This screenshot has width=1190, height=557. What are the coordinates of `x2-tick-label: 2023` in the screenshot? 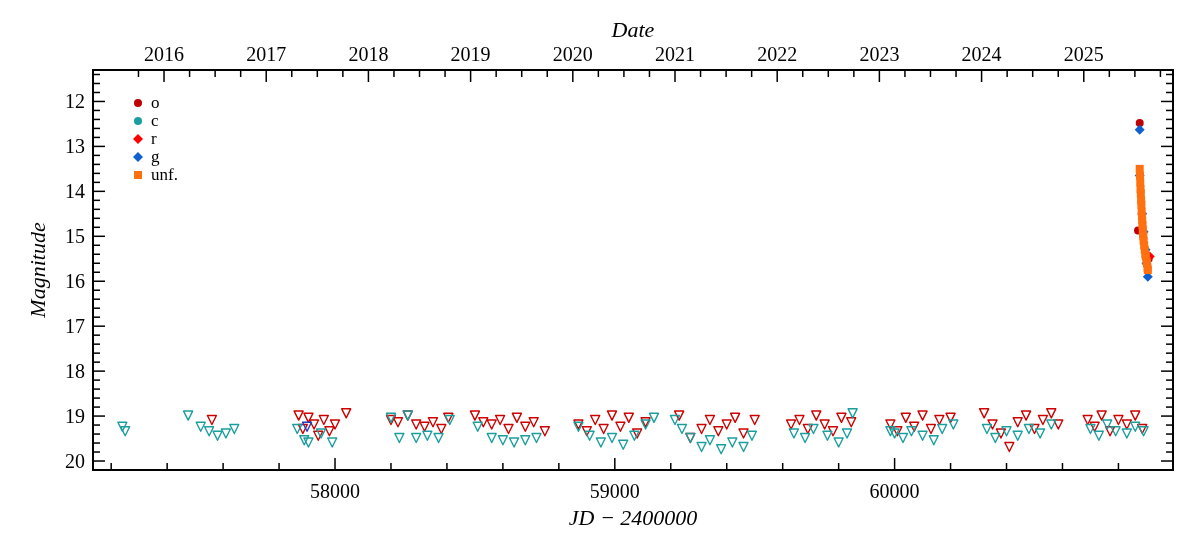 It's located at (879, 54).